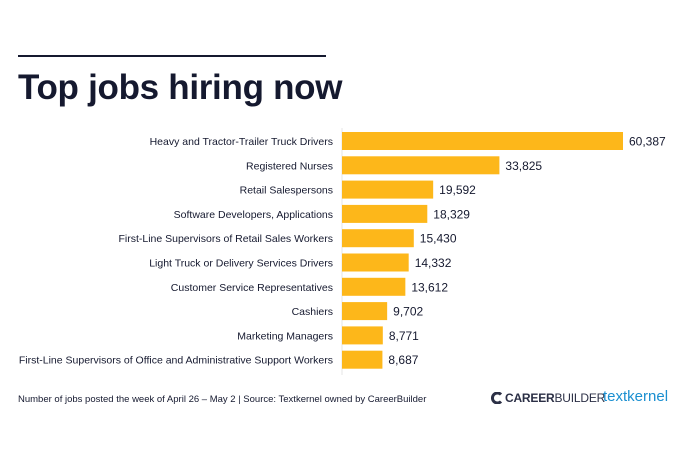  Describe the element at coordinates (636, 396) in the screenshot. I see `textkernel-logo: textkernel` at that location.